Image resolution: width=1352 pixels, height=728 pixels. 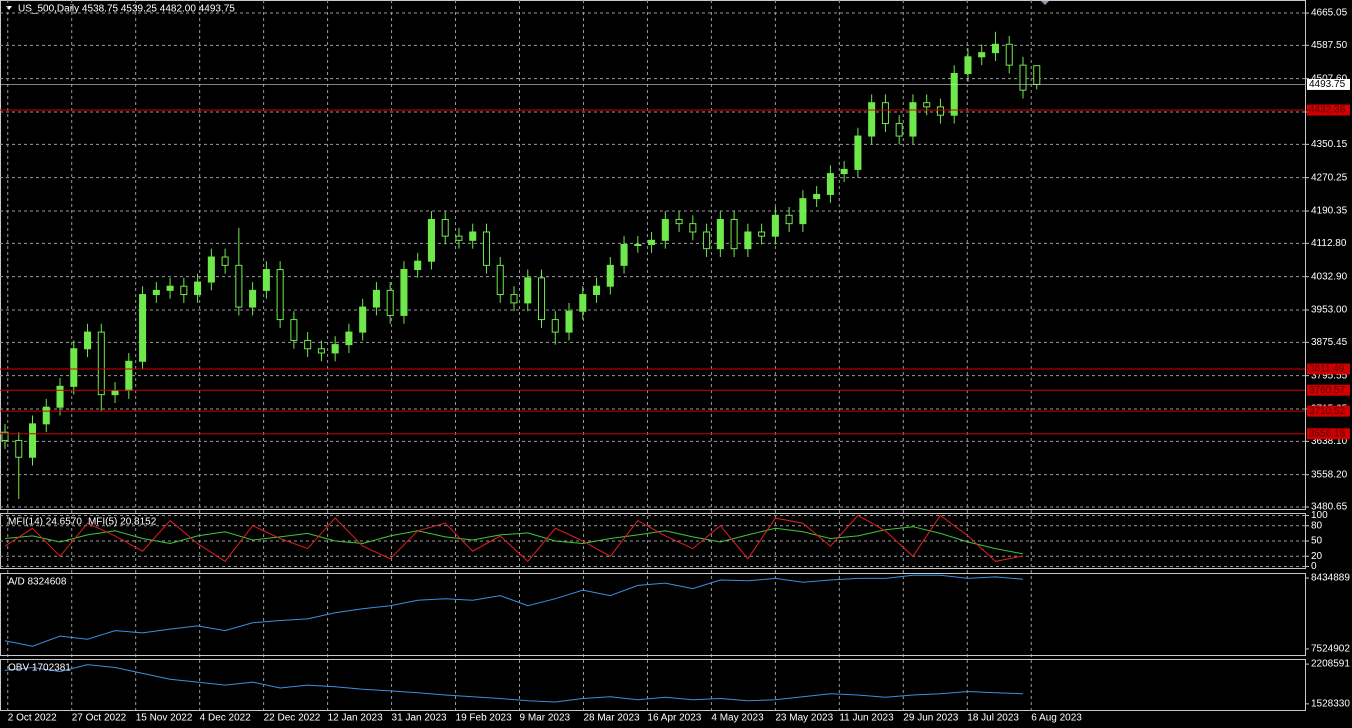 I want to click on x-tick-label: 9 Mar 2023, so click(x=544, y=718).